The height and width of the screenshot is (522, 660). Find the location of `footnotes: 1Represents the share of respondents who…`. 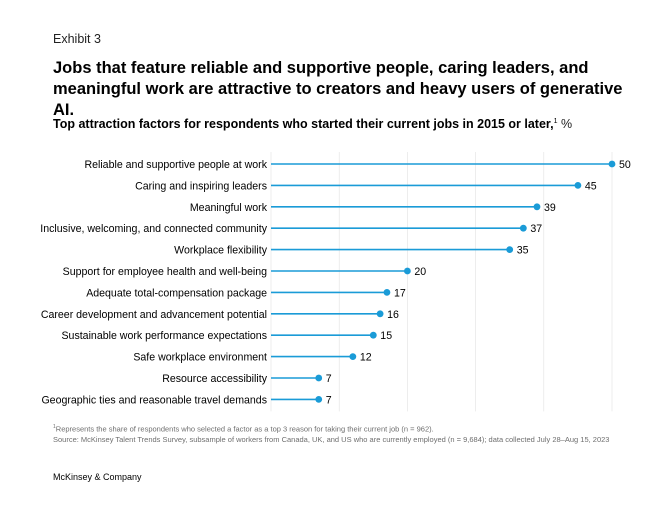

footnotes: 1Represents the share of respondents who… is located at coordinates (338, 433).